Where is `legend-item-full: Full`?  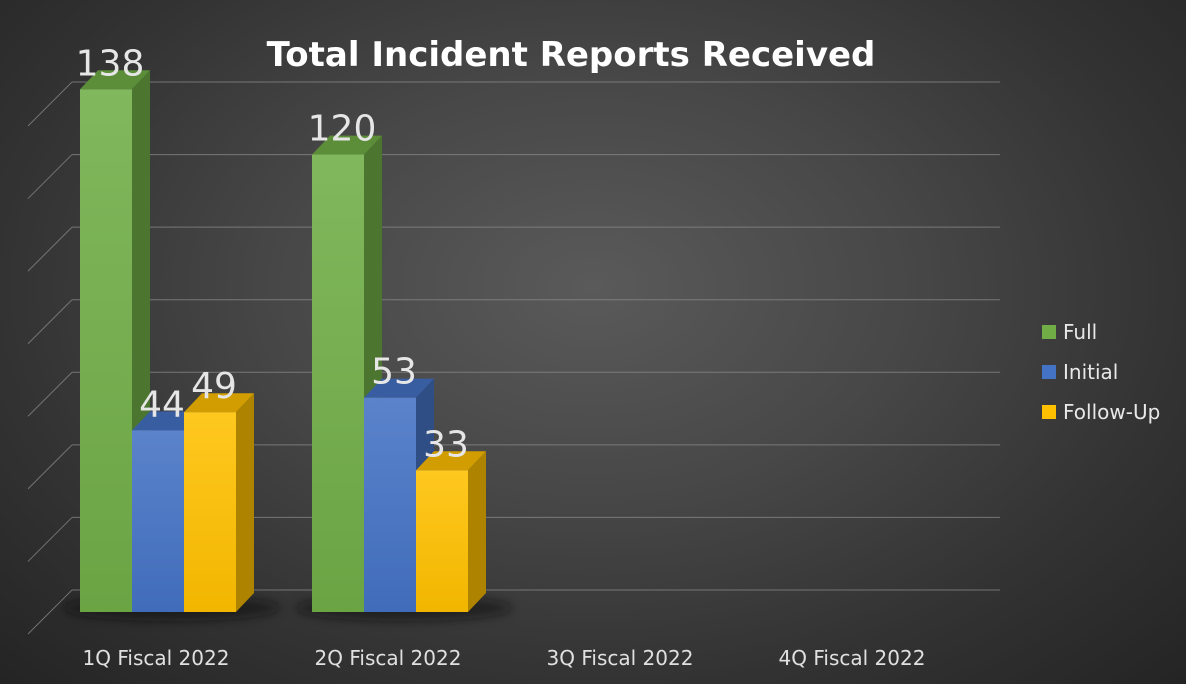 legend-item-full: Full is located at coordinates (1069, 332).